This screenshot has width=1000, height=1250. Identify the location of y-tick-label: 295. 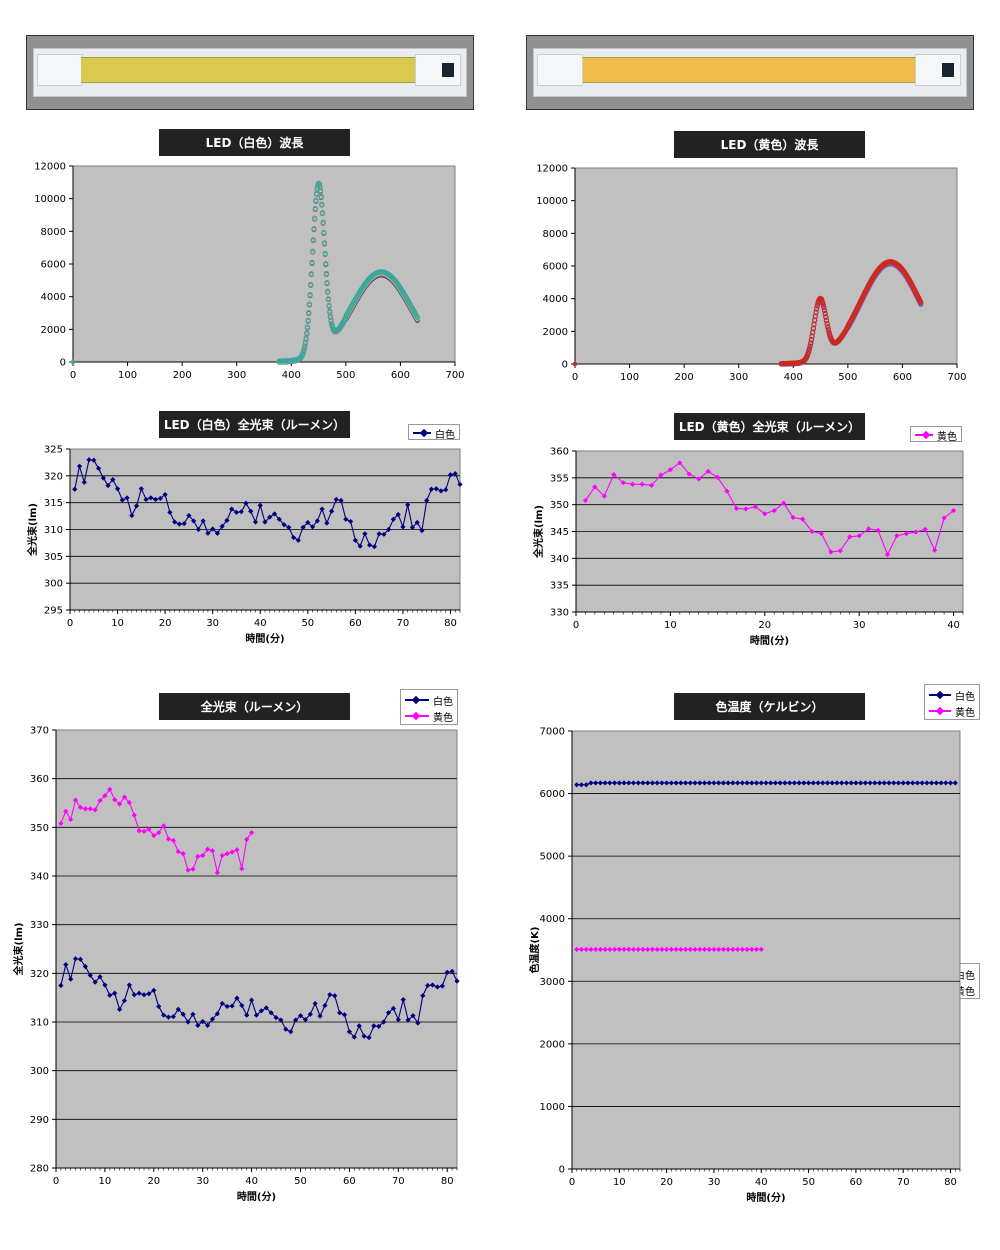
(53, 611).